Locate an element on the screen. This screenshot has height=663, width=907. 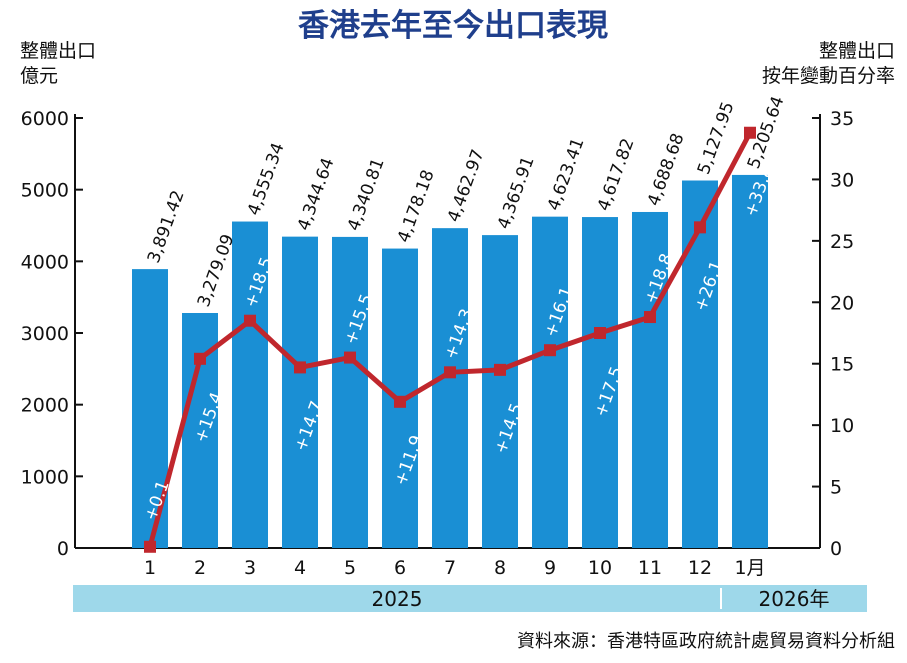
left-tick-label: 4000 is located at coordinates (45, 262).